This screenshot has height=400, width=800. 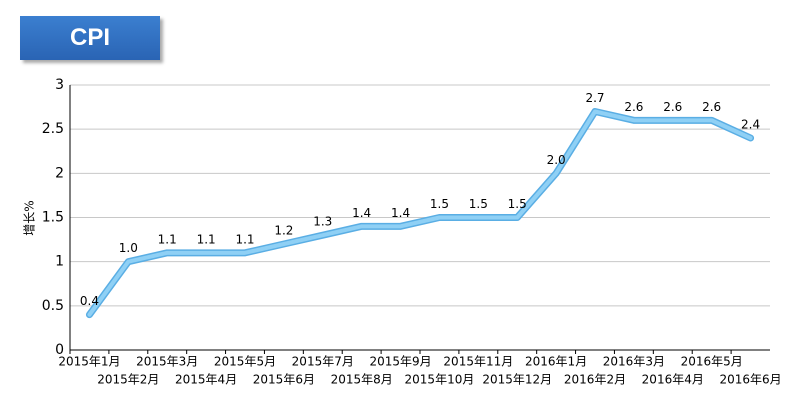 I want to click on x-tick-label: 2015年6月, so click(x=284, y=380).